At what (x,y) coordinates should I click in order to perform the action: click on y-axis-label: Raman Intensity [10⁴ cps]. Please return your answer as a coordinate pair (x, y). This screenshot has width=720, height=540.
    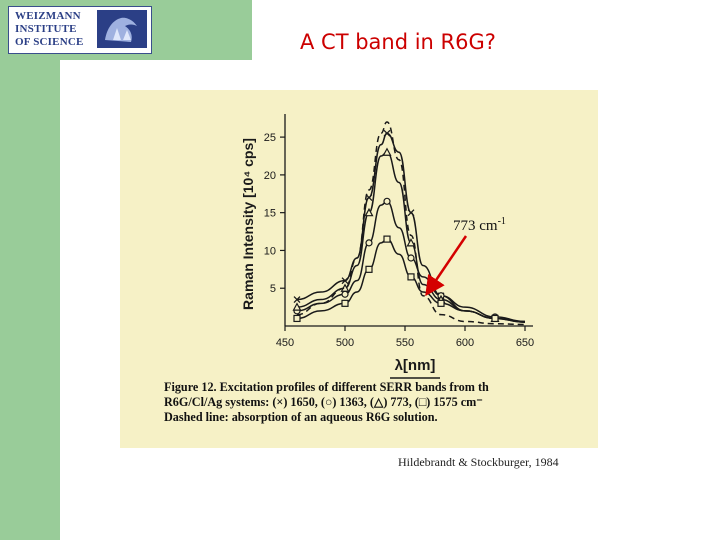
    Looking at the image, I should click on (248, 224).